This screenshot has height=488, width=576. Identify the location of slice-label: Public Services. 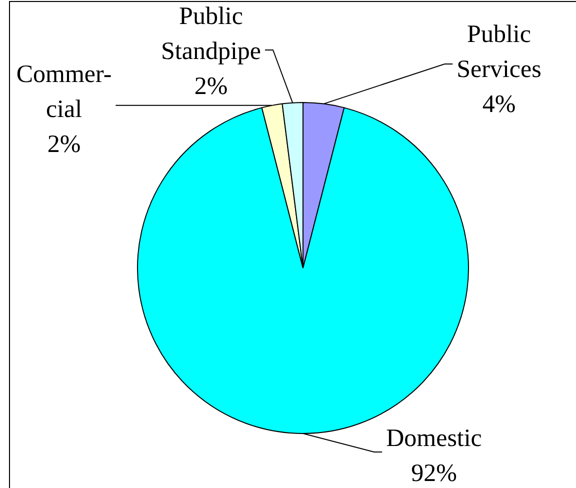
(499, 52).